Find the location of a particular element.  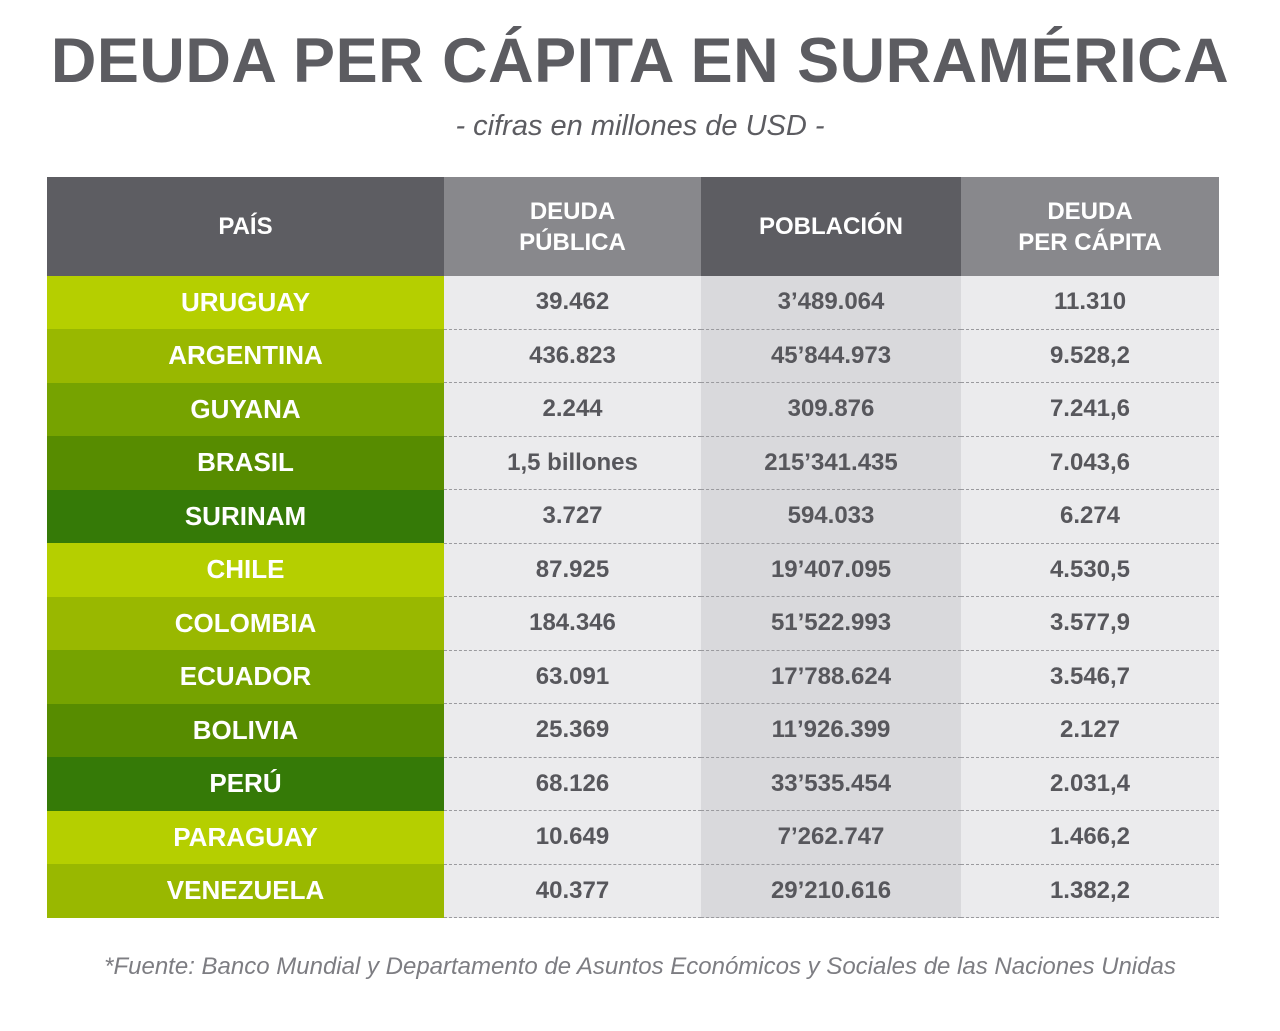

table-row: PARAGUAY 10.649 7’262.747 1.466,2 is located at coordinates (633, 837).